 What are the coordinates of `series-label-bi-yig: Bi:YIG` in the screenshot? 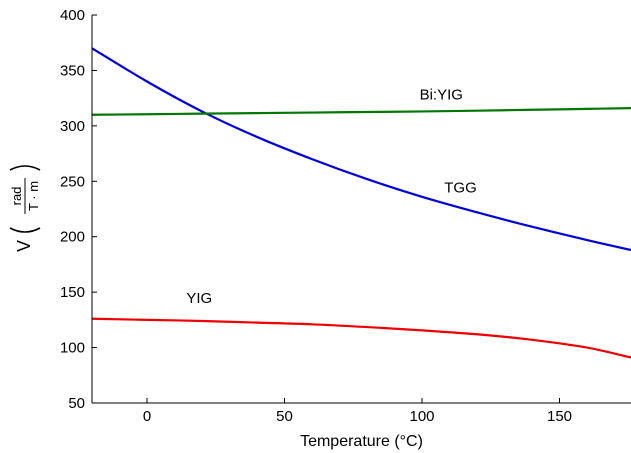 It's located at (441, 94).